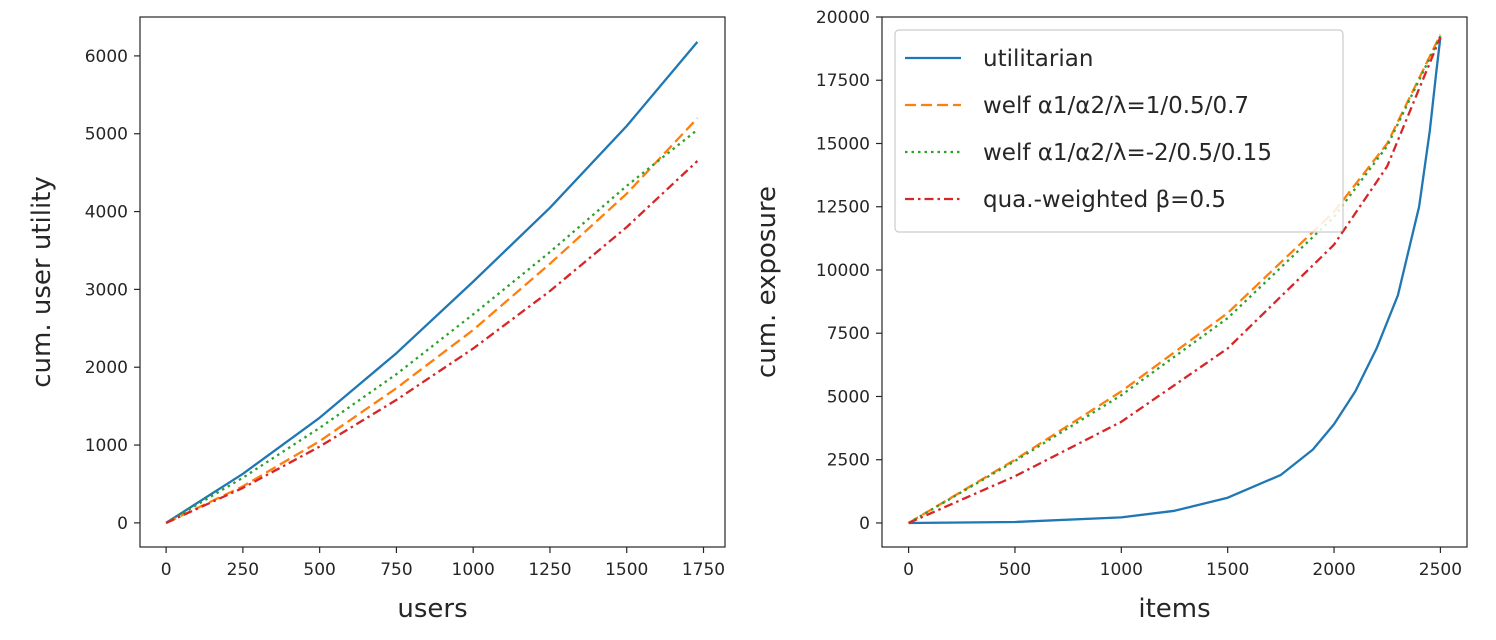 This screenshot has width=1496, height=640. I want to click on y-tick-label: 12500, so click(843, 208).